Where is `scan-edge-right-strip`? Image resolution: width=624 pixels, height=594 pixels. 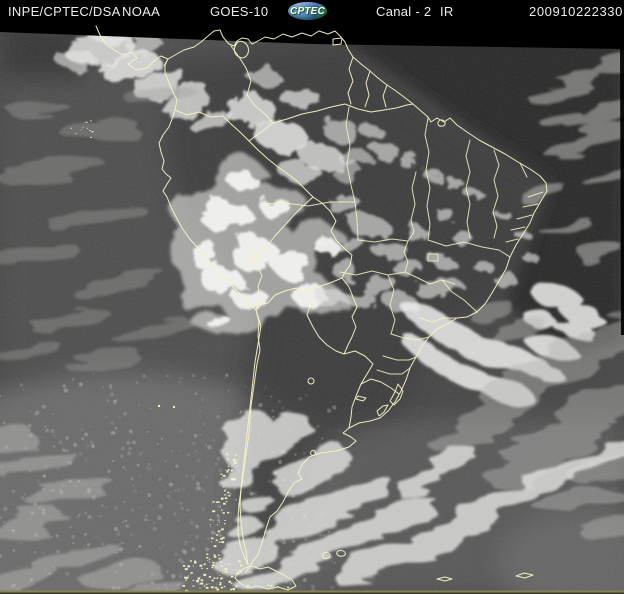
scan-edge-right-strip is located at coordinates (622, 192).